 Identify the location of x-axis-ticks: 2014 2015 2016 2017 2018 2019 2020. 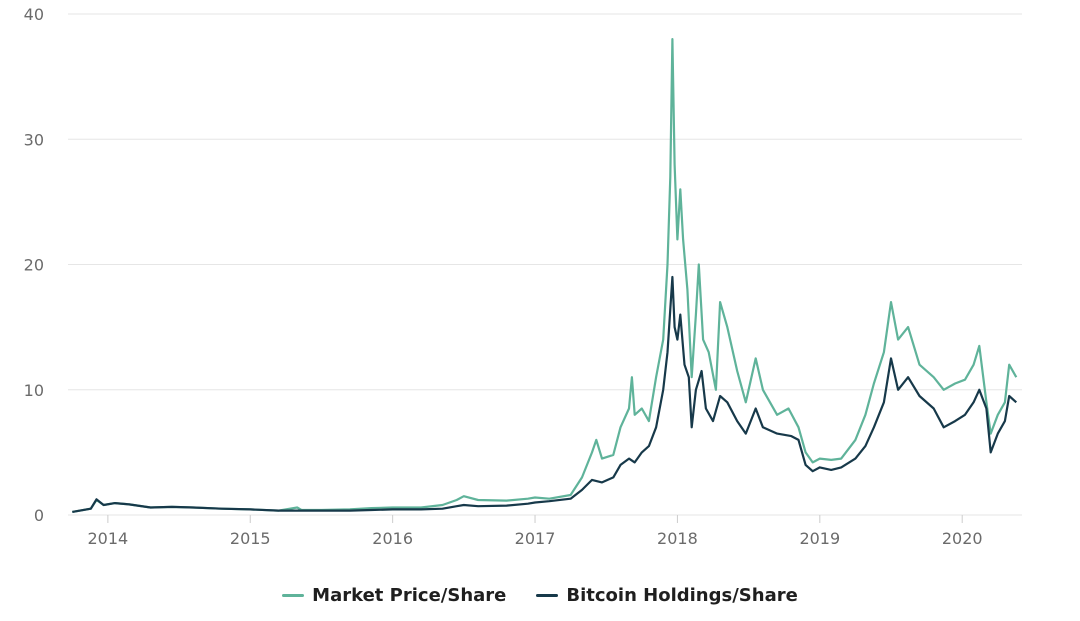
(535, 531).